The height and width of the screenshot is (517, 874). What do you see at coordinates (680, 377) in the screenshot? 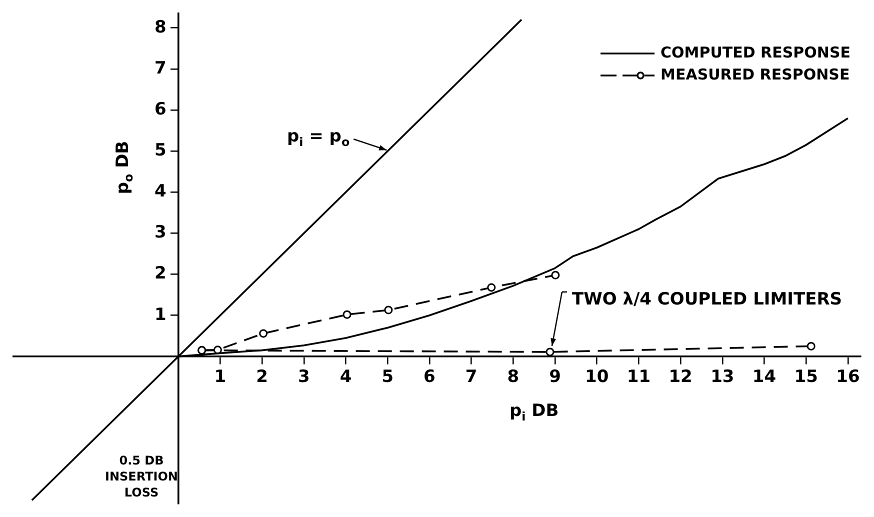
I see `x-tick-label: 12` at bounding box center [680, 377].